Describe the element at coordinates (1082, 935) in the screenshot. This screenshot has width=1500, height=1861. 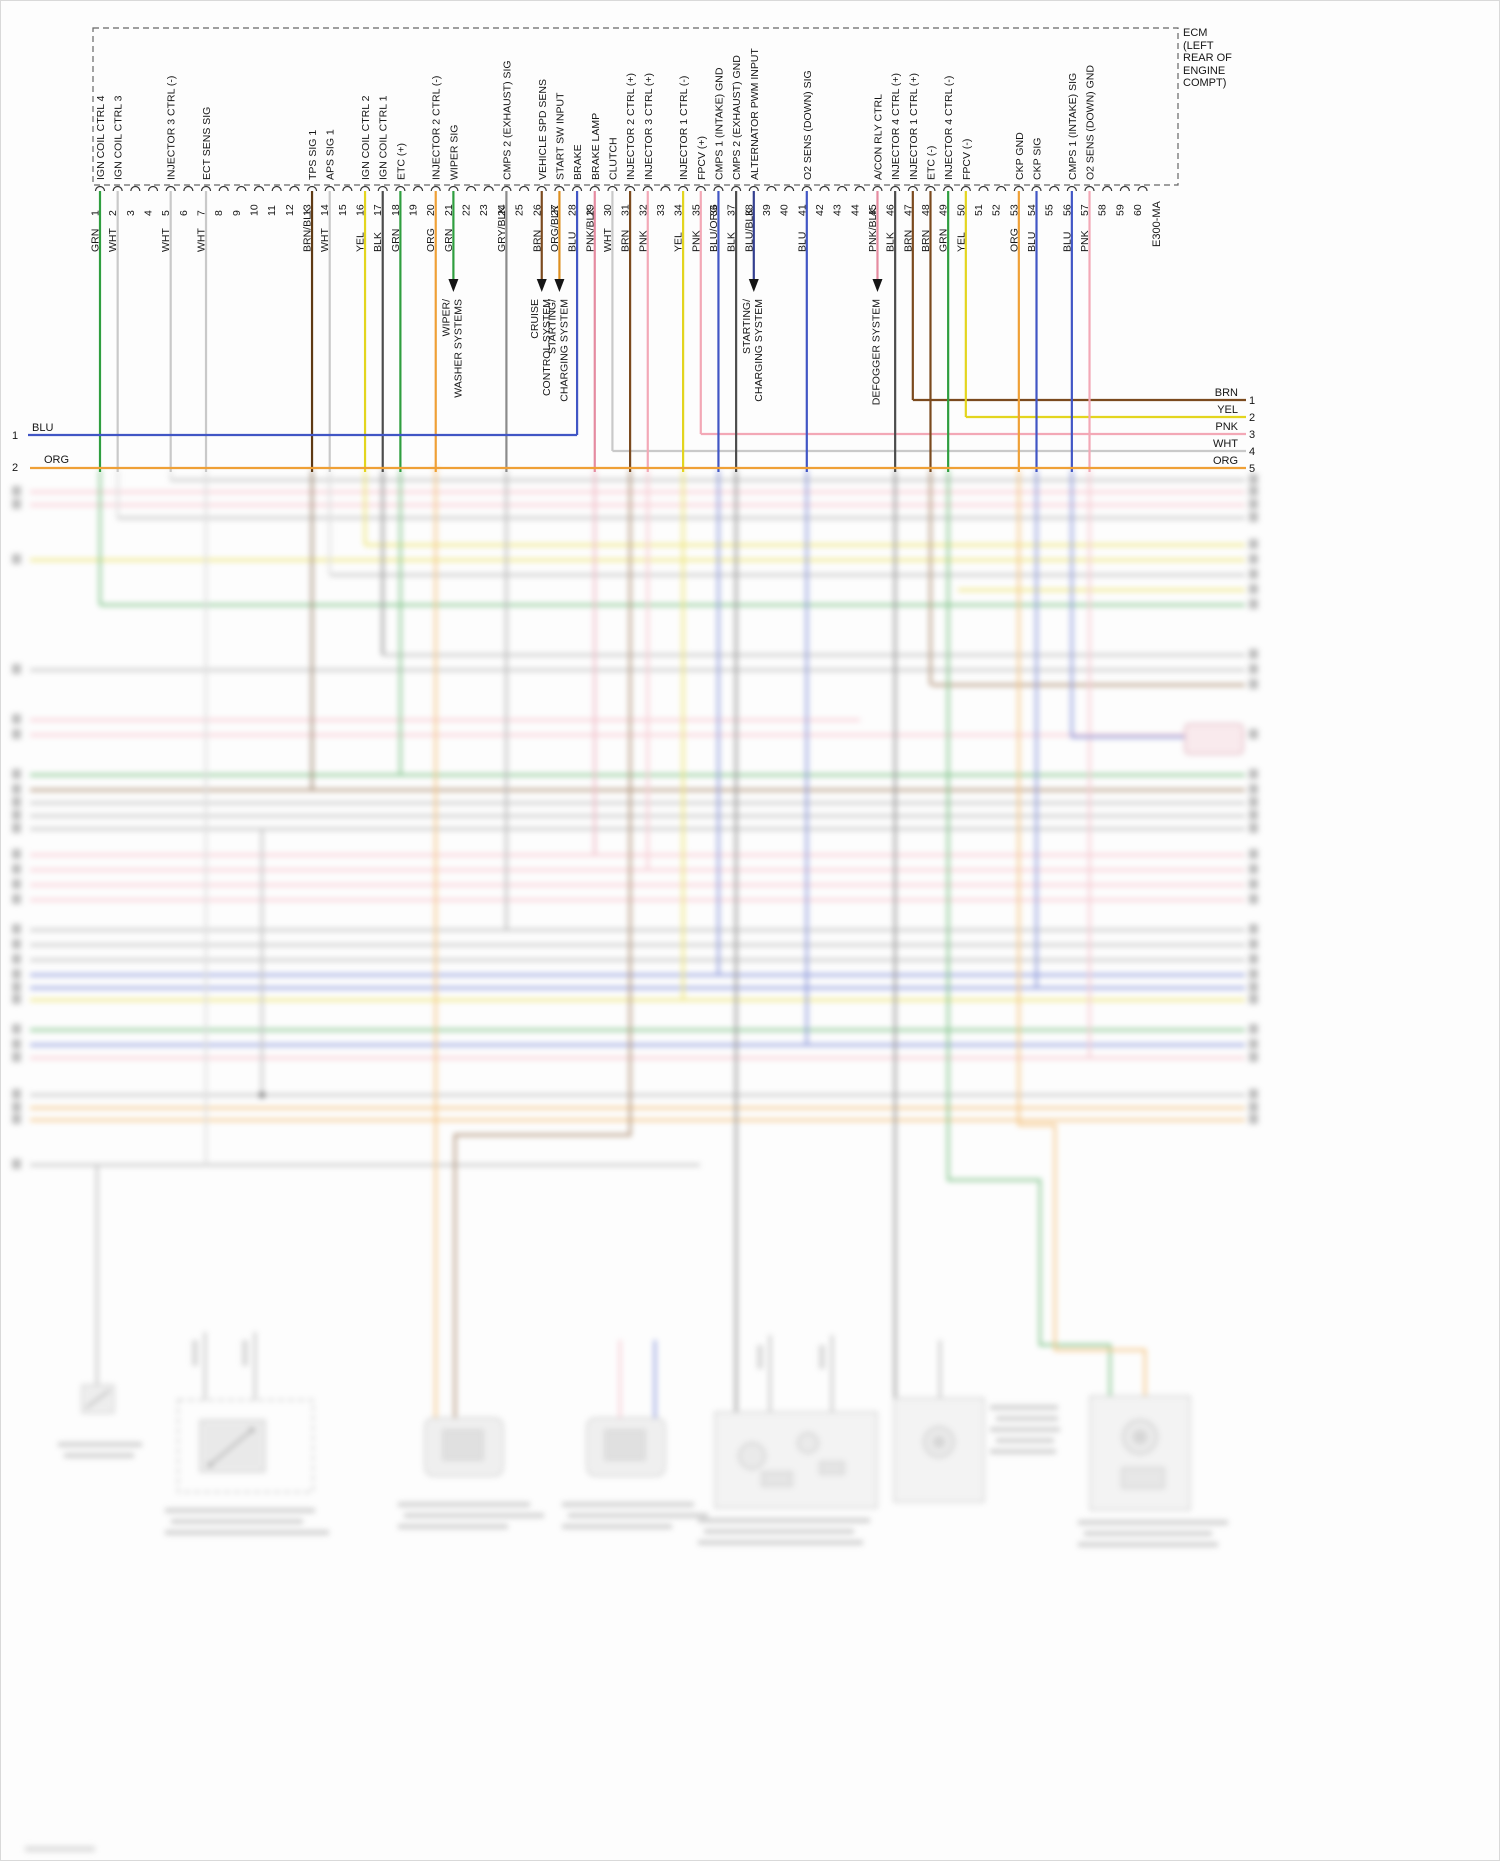
I see `wire` at that location.